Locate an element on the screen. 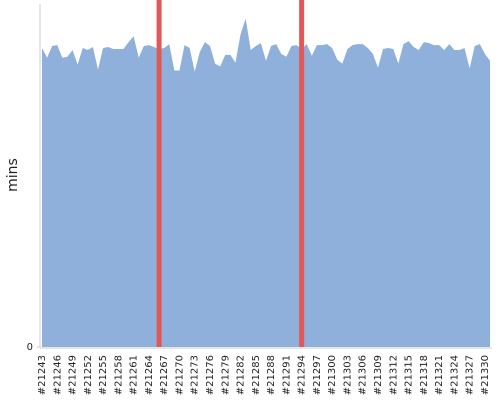  x-tick-label: #21264 is located at coordinates (149, 375).